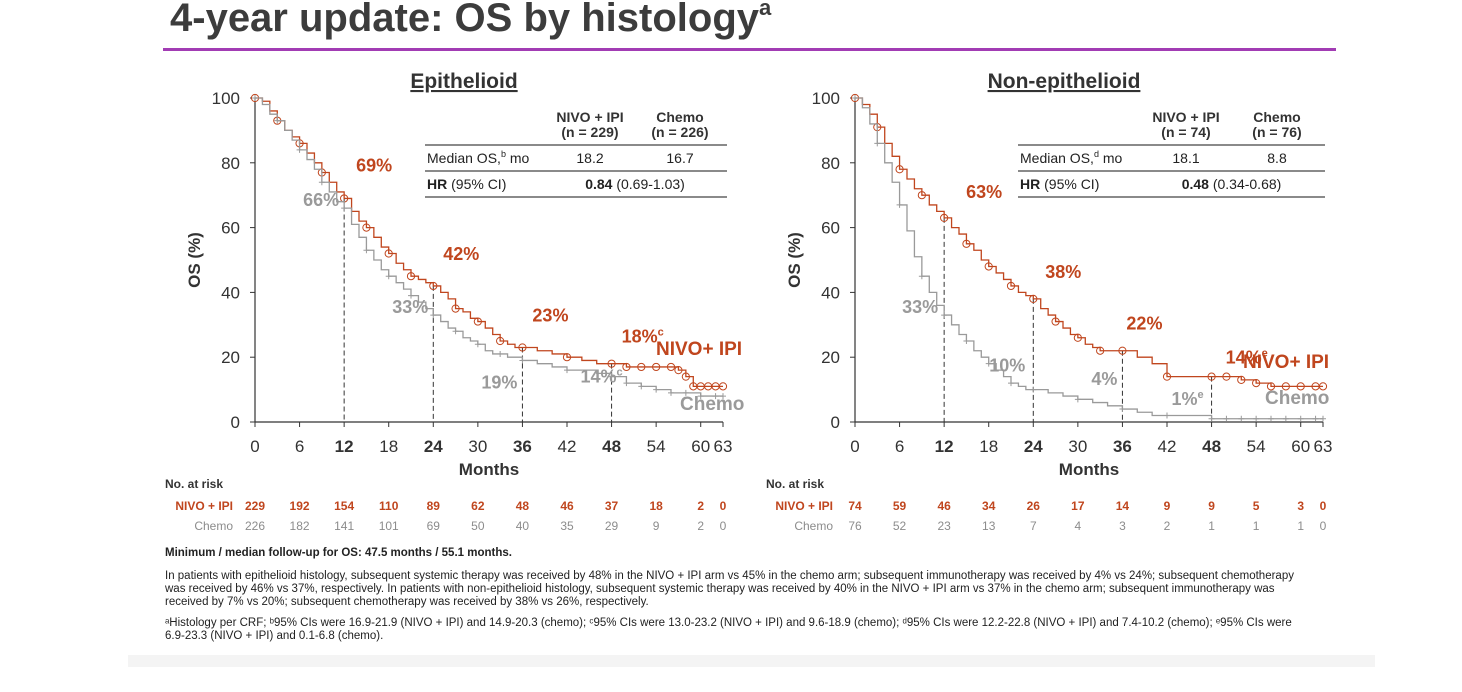 This screenshot has height=692, width=1462. Describe the element at coordinates (701, 526) in the screenshot. I see `risk-chemo-value: 2` at that location.